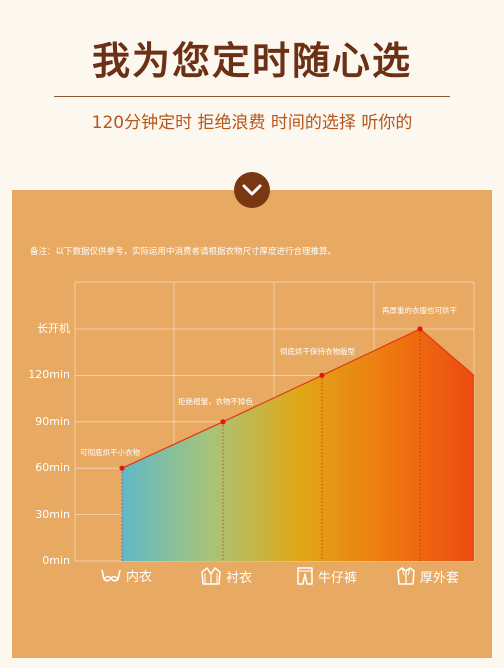 The height and width of the screenshot is (668, 504). I want to click on data-annotation: 拒绝褶皱，衣物不掉色, so click(215, 401).